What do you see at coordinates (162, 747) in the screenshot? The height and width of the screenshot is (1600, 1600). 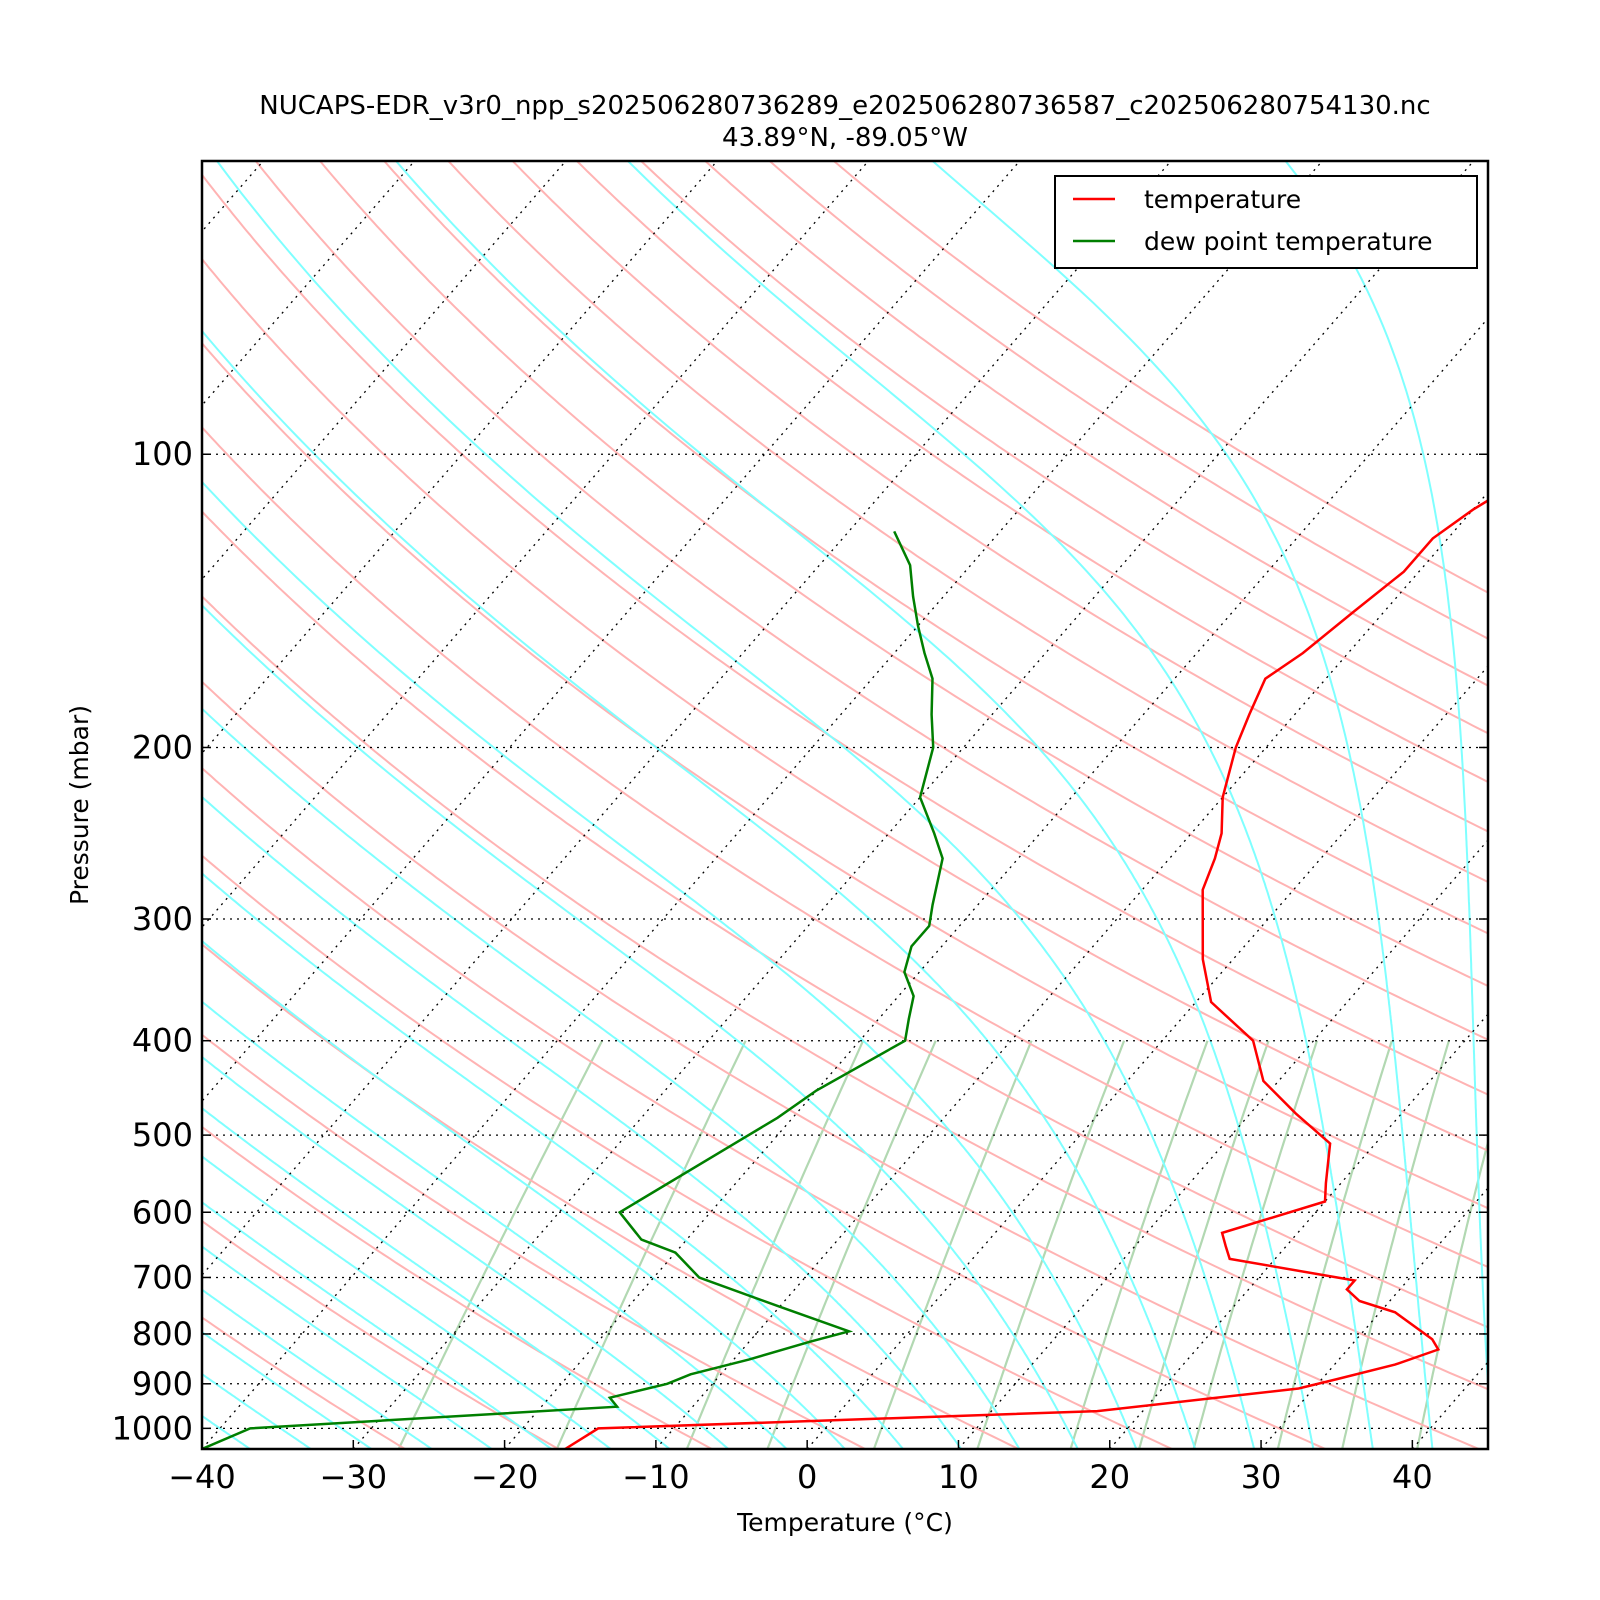 I see `y-tick-label: 200` at bounding box center [162, 747].